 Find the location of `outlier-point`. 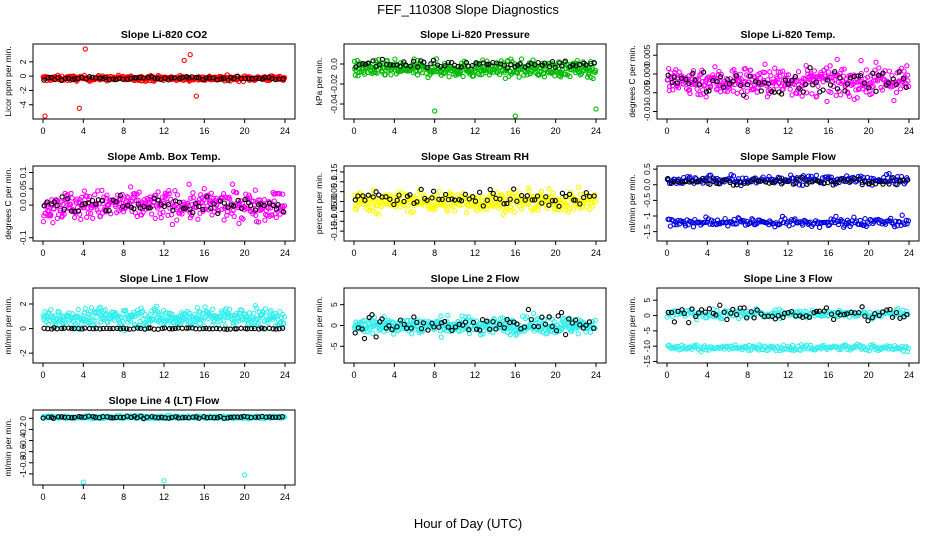

outlier-point is located at coordinates (164, 480).